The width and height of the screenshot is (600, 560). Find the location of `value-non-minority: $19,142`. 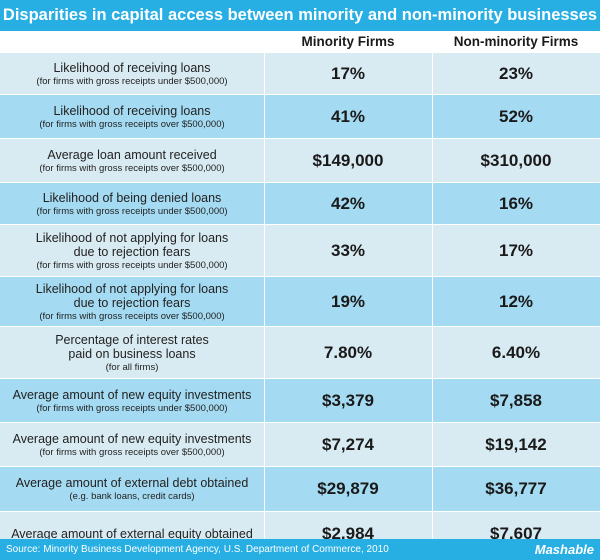

value-non-minority: $19,142 is located at coordinates (516, 444).